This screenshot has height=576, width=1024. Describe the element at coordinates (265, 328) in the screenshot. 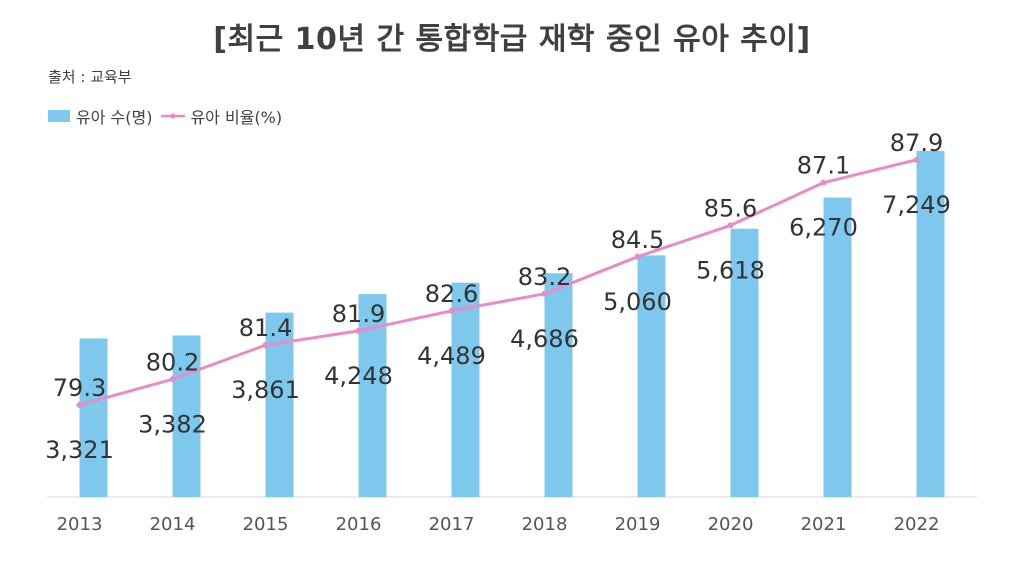

I see `ratio-value-label-2015: 81.4` at that location.